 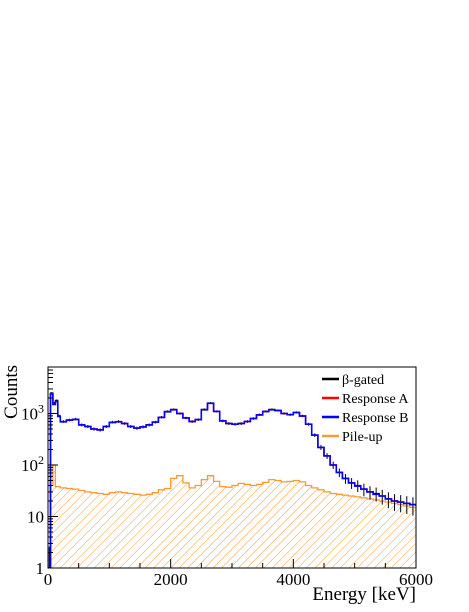 What do you see at coordinates (11, 392) in the screenshot?
I see `y-axis-label: Counts` at bounding box center [11, 392].